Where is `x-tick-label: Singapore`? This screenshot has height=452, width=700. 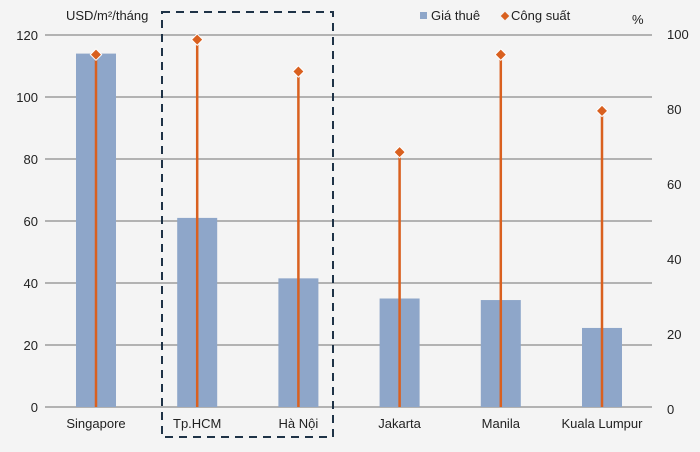
x-tick-label: Singapore is located at coordinates (95, 423).